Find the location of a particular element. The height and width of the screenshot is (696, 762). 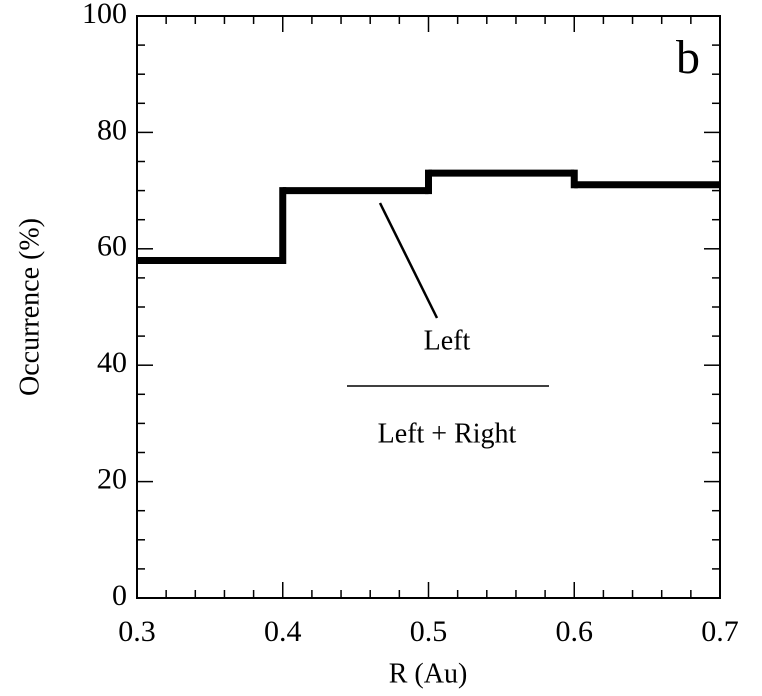

annotation-denominator: Left + Right is located at coordinates (447, 433).